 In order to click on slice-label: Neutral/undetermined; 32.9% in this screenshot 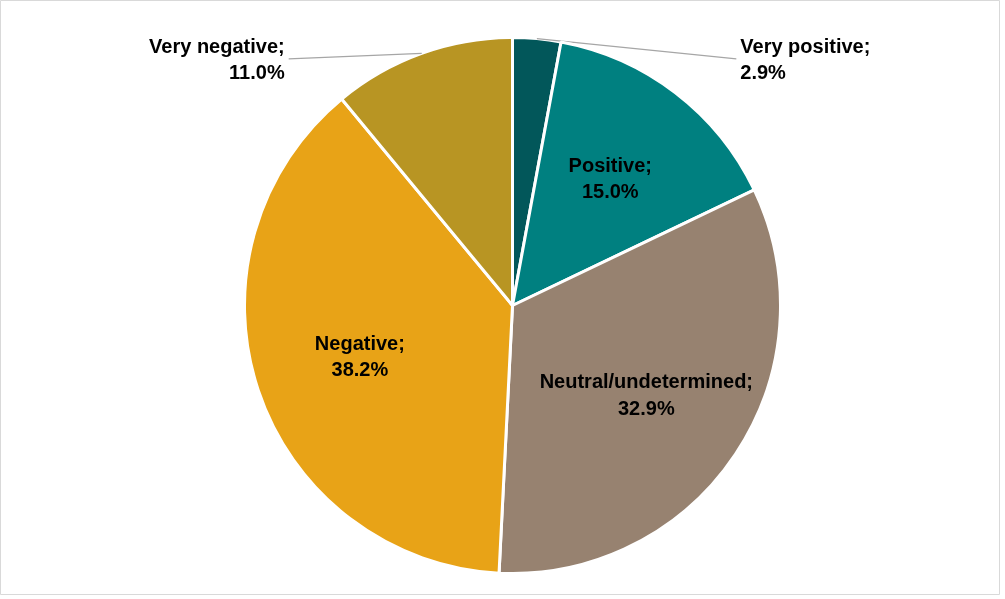, I will do `click(646, 394)`.